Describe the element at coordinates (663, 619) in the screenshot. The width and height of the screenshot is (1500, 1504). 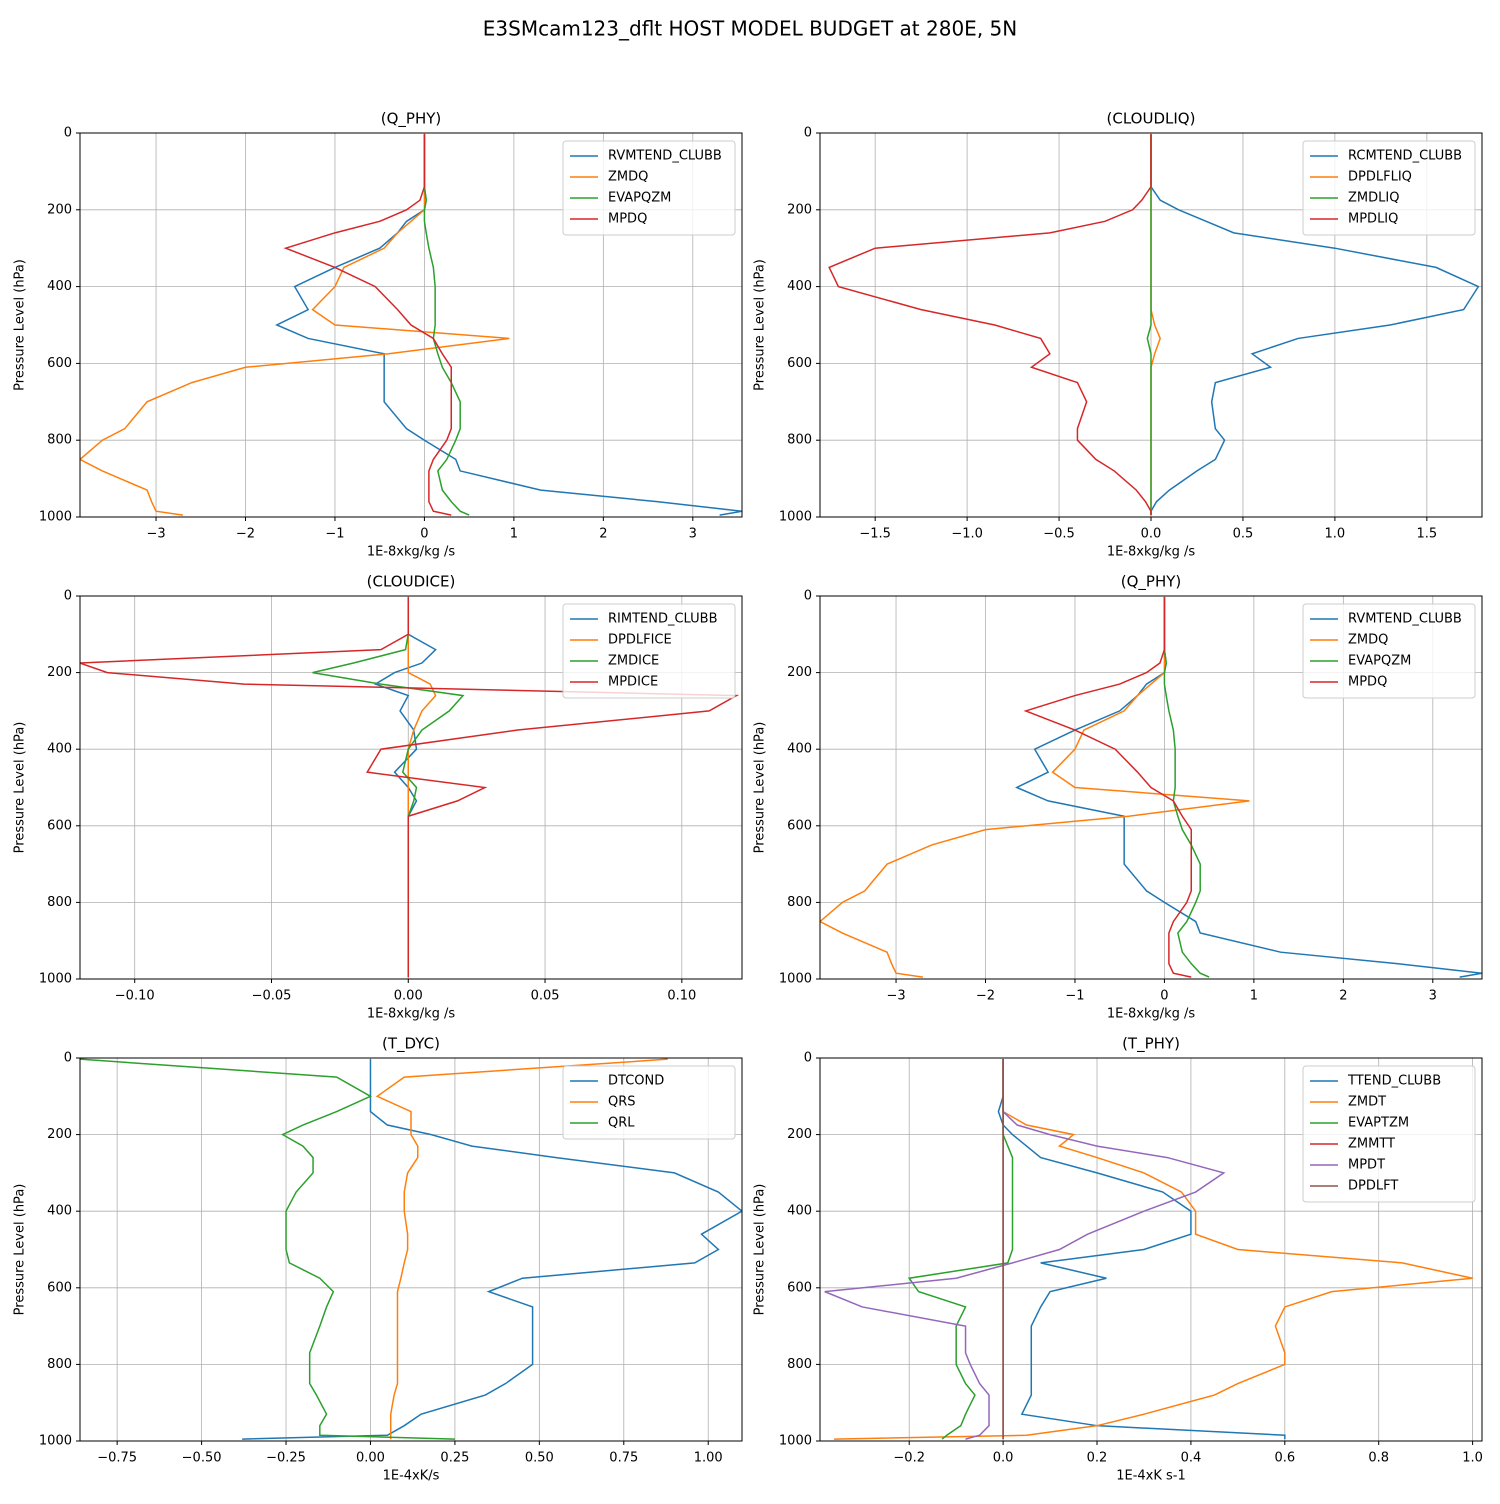
I see `legend-label: RIMTEND_CLUBB` at that location.